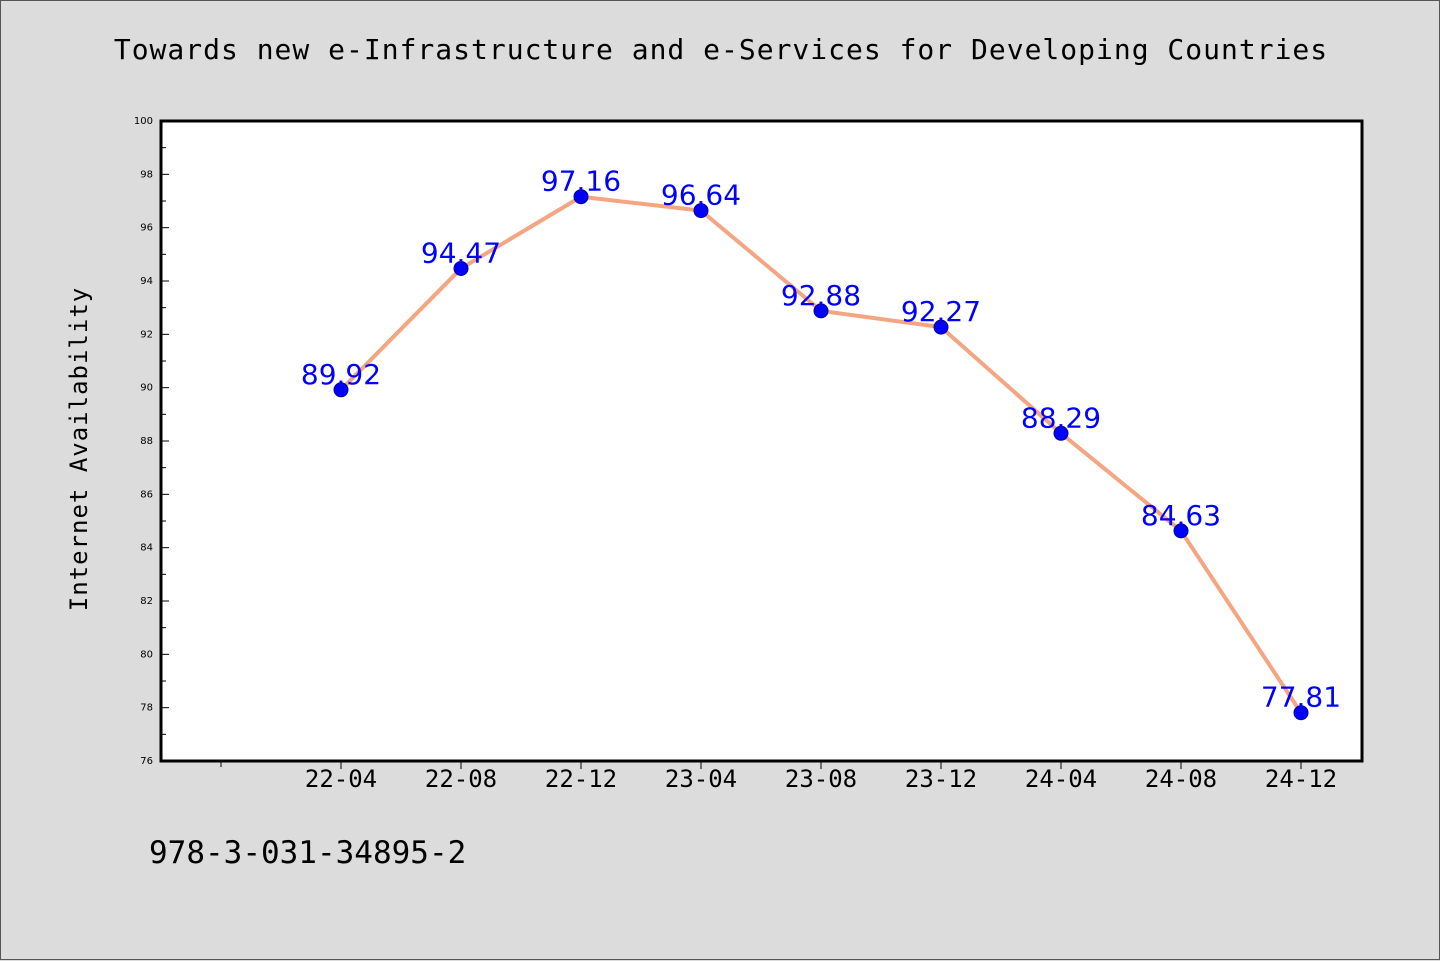 The image size is (1440, 961). Describe the element at coordinates (146, 281) in the screenshot. I see `y-tick-label: 94` at that location.